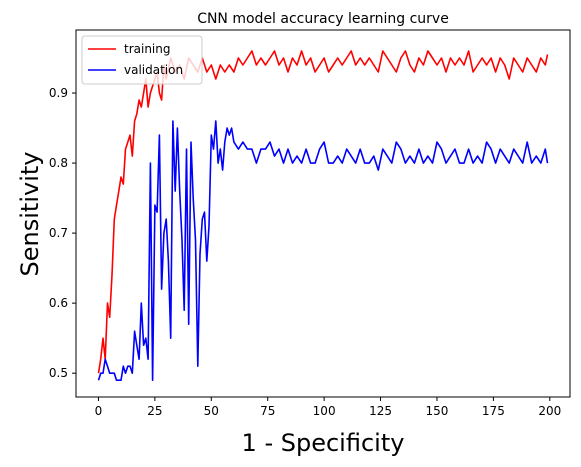 The width and height of the screenshot is (581, 467). What do you see at coordinates (380, 411) in the screenshot?
I see `x-tick-label: 125` at bounding box center [380, 411].